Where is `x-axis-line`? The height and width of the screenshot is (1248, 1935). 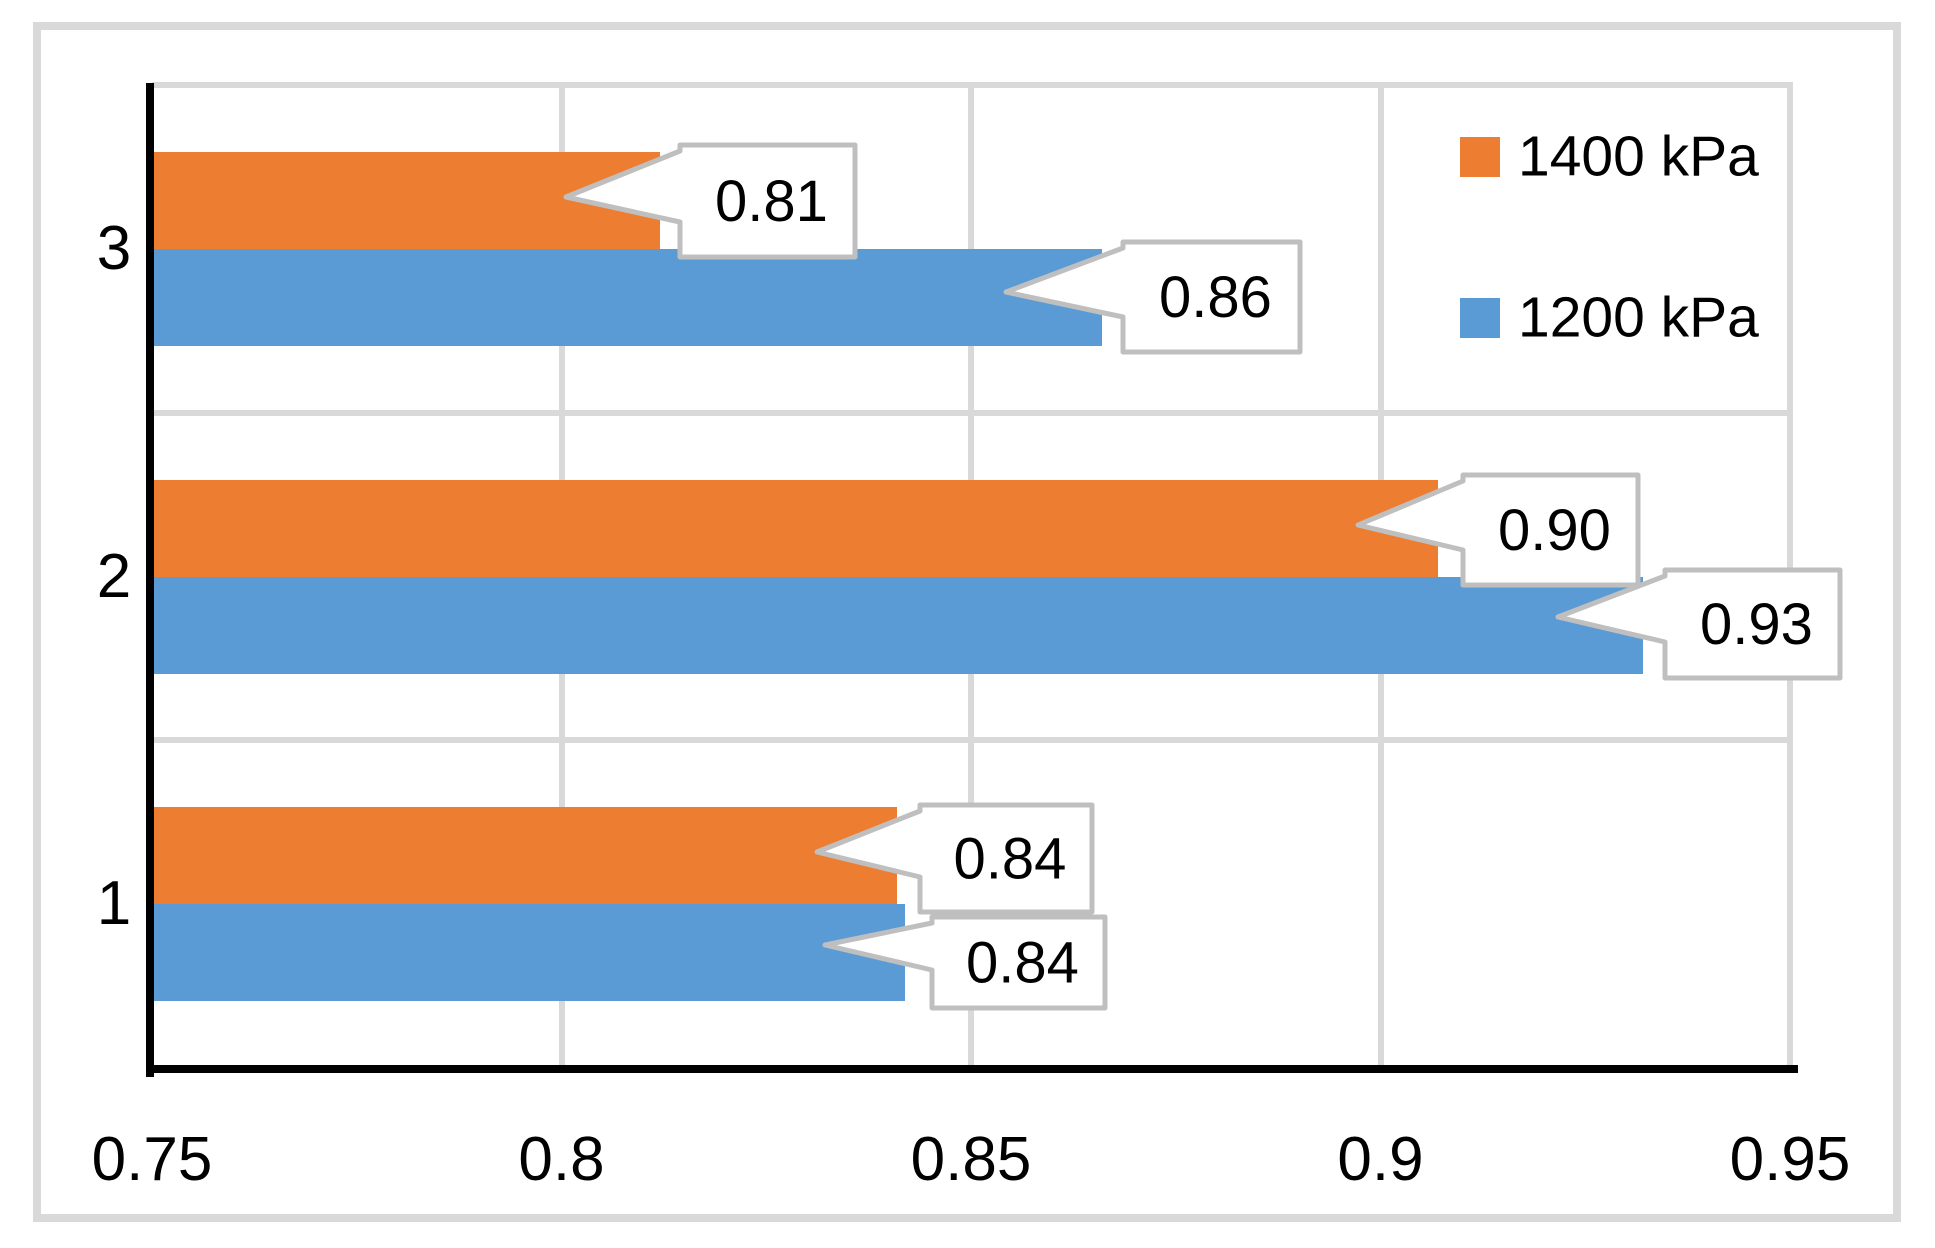
x-axis-line is located at coordinates (972, 1069).